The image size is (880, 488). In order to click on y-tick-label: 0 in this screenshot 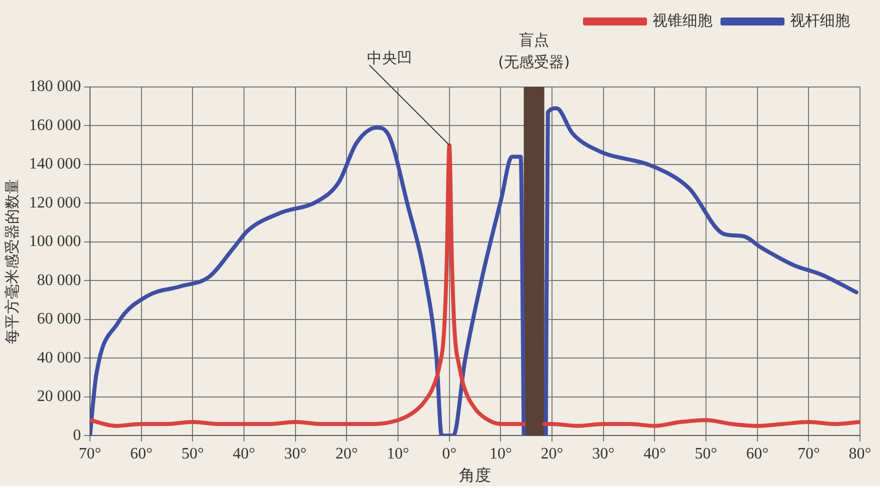, I will do `click(77, 435)`.